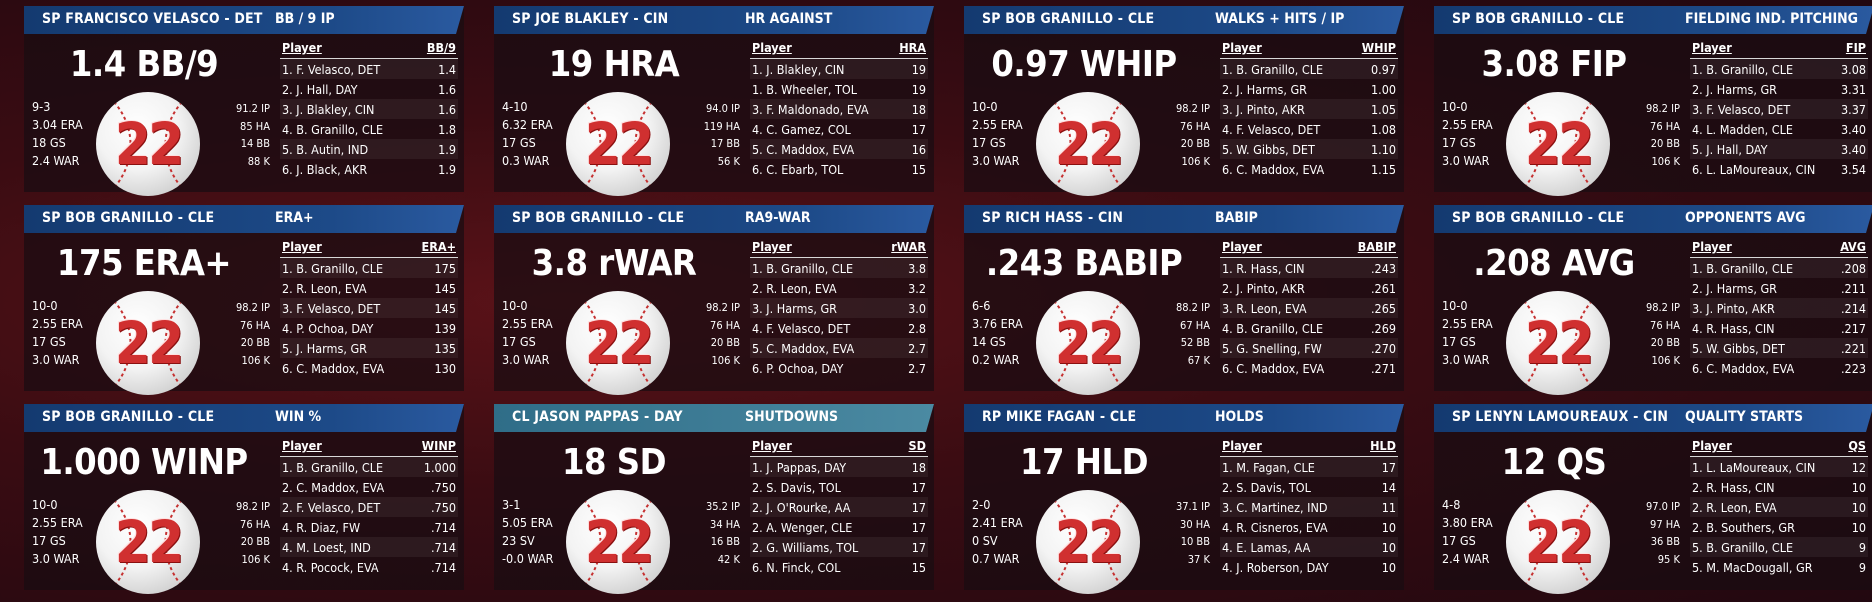 The image size is (1872, 602). What do you see at coordinates (1309, 288) in the screenshot?
I see `table-row: 2. J. Pinto, AKR .261` at bounding box center [1309, 288].